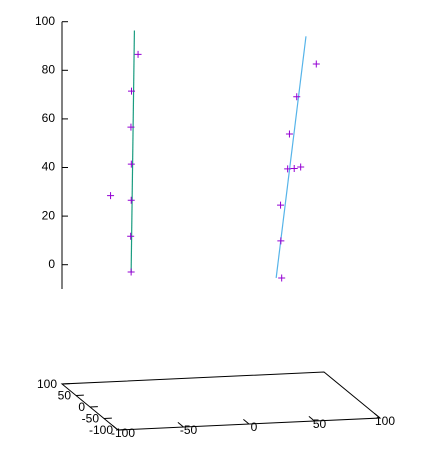  I want to click on z-tick-label: 100, so click(45, 21).